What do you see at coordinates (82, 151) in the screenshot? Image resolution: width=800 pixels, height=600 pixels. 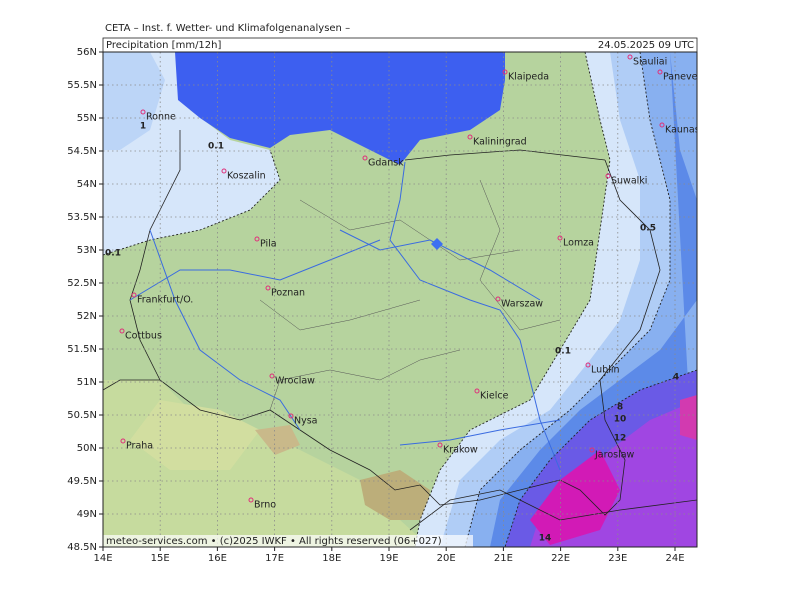 I see `lat-label: 54.5N` at bounding box center [82, 151].